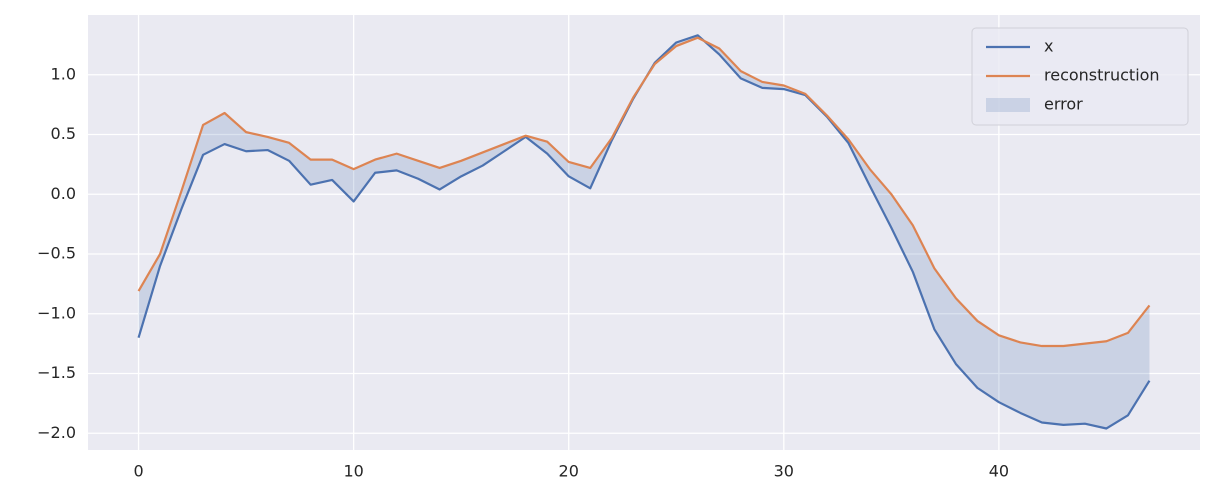 The height and width of the screenshot is (504, 1226). I want to click on y-tick-label: −2.0, so click(56, 432).